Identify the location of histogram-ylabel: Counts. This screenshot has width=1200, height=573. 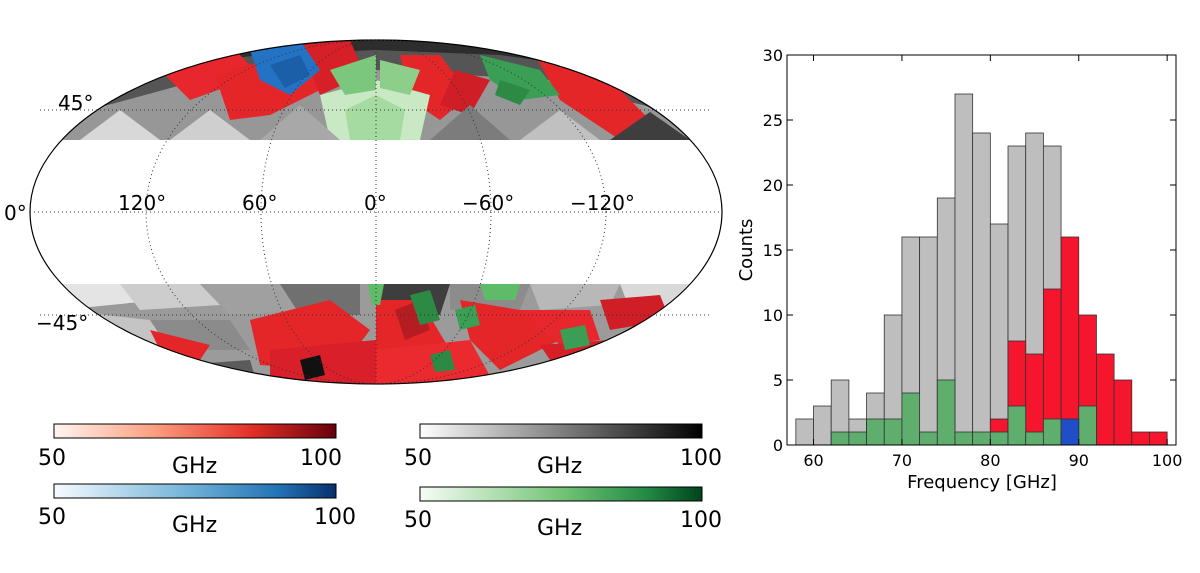
(746, 250).